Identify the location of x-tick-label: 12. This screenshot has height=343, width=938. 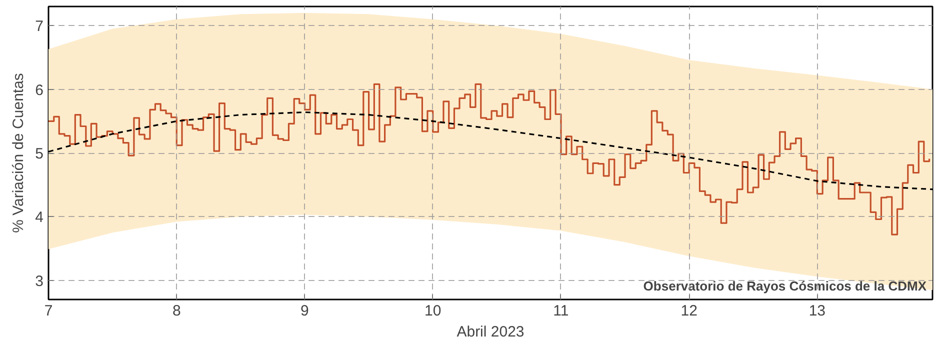
(689, 311).